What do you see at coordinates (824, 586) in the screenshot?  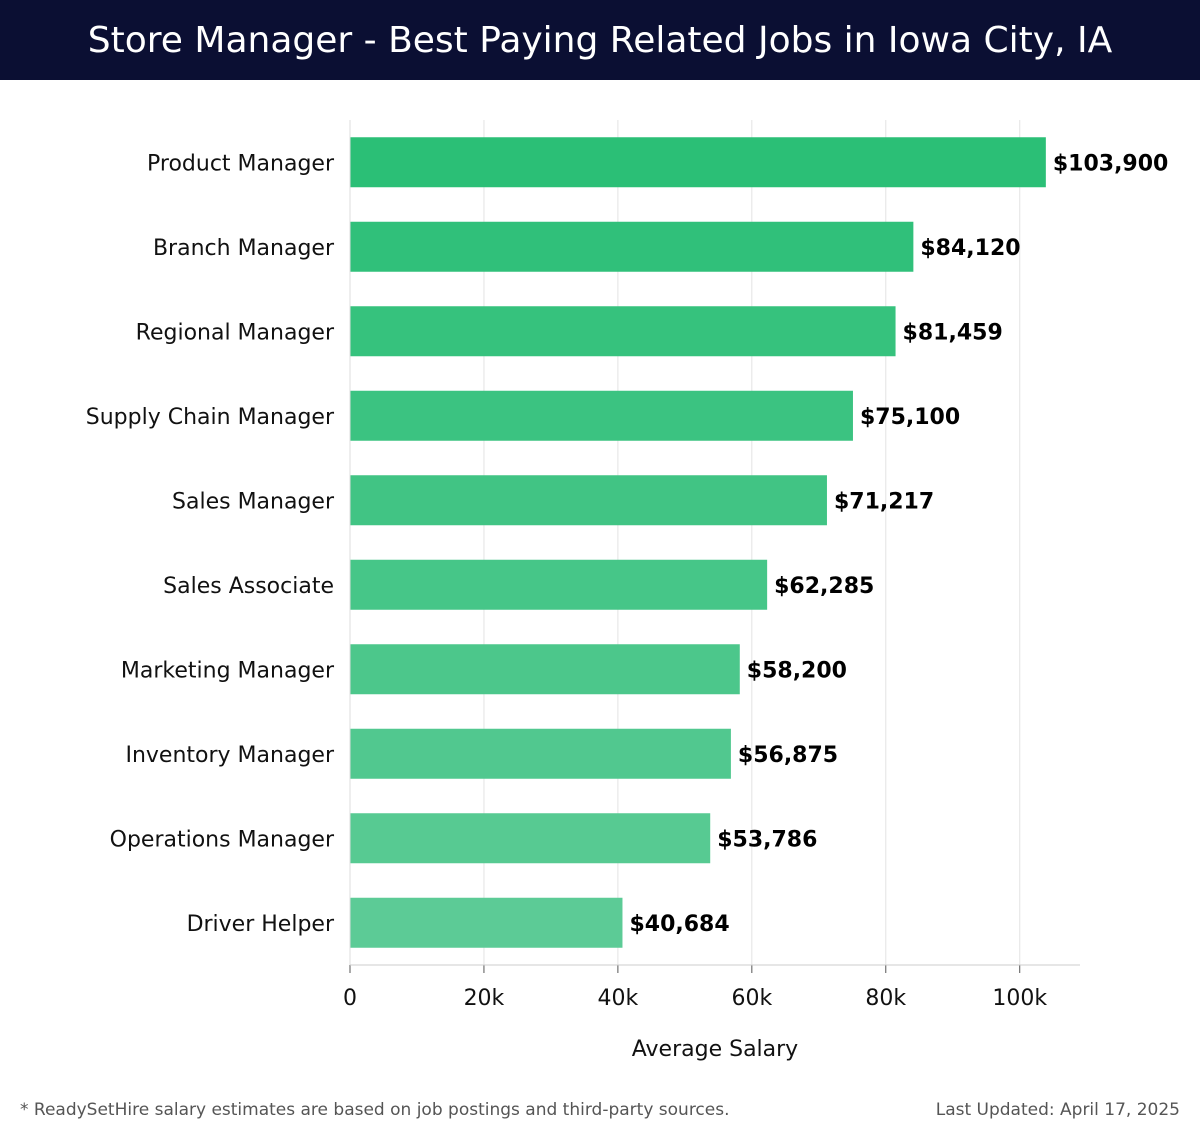 I see `value-label: $62,285` at bounding box center [824, 586].